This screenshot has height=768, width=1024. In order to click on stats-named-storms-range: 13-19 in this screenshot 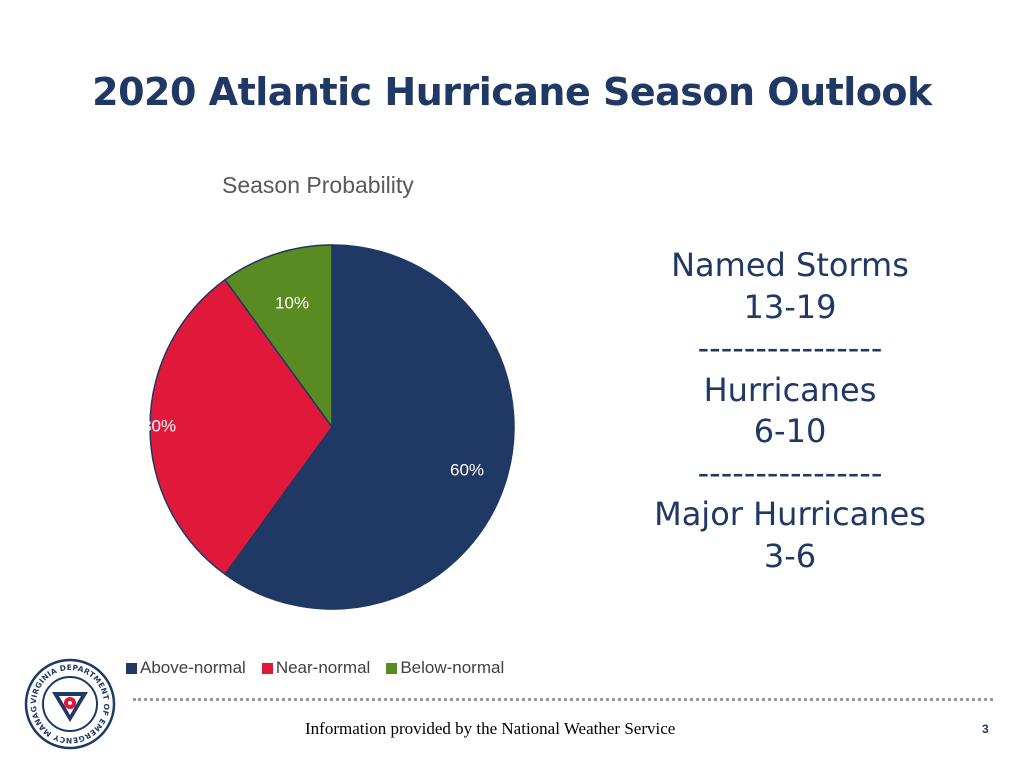, I will do `click(790, 306)`.